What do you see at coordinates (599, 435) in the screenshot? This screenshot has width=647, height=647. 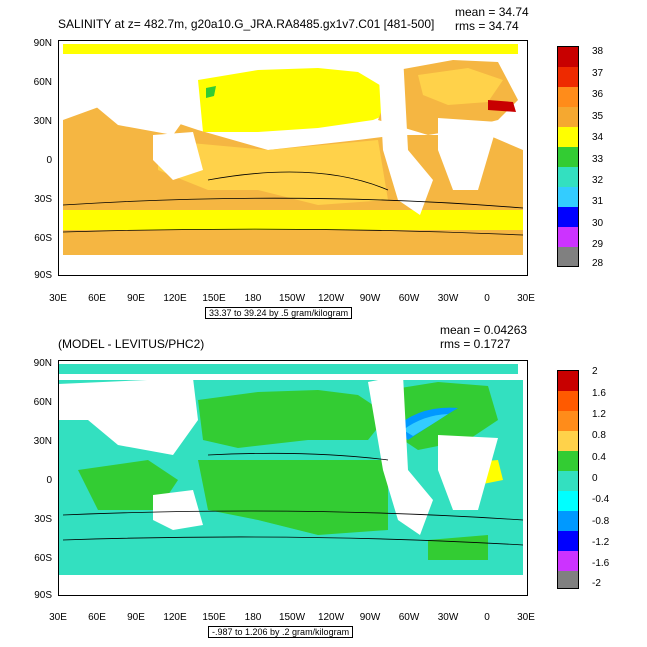 I see `cbar2-label: 0.8` at bounding box center [599, 435].